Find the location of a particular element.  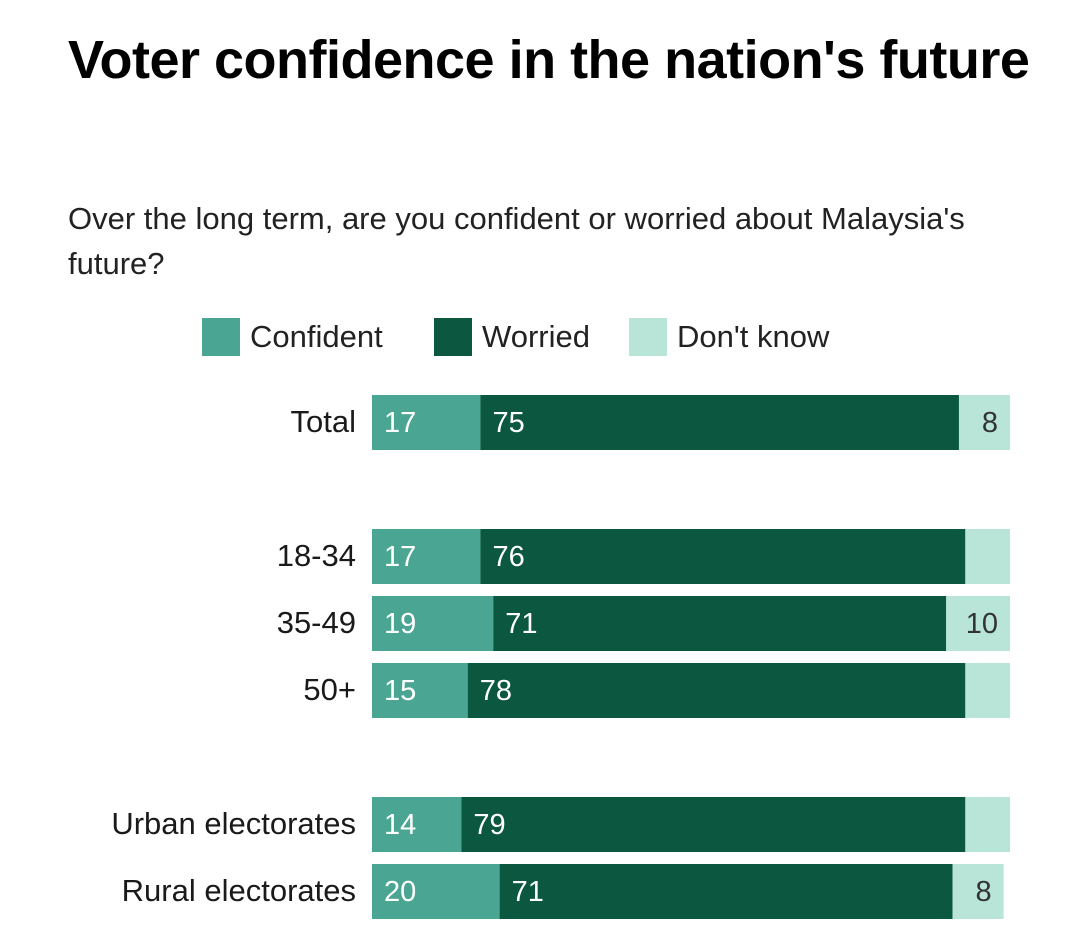

data-label-confident: 14 is located at coordinates (400, 825).